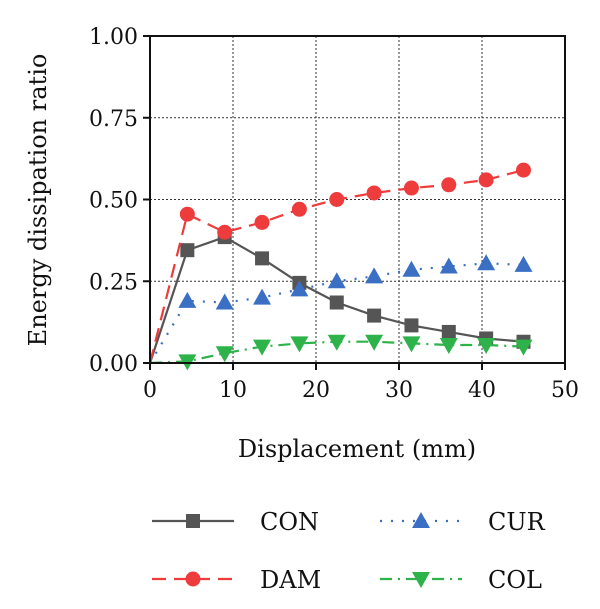 This screenshot has height=609, width=600. What do you see at coordinates (113, 201) in the screenshot?
I see `y-tick-label: 0.50` at bounding box center [113, 201].